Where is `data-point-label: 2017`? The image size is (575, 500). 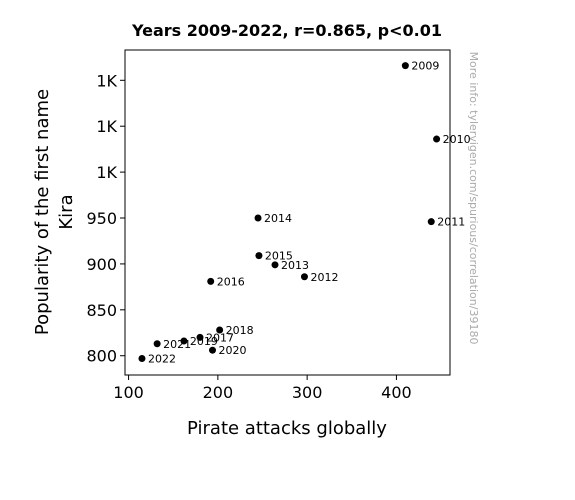
data-point-label: 2017 is located at coordinates (220, 337).